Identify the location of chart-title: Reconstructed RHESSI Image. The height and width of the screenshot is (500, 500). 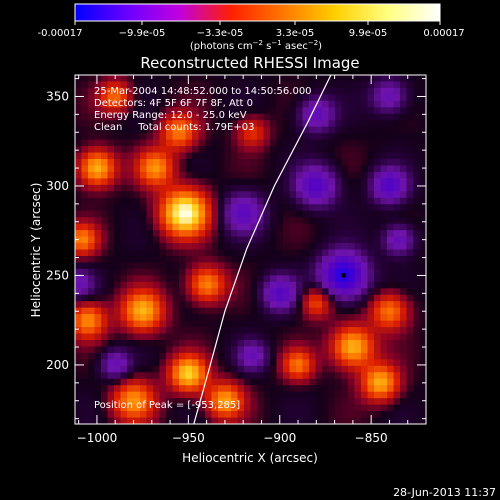
(249, 63).